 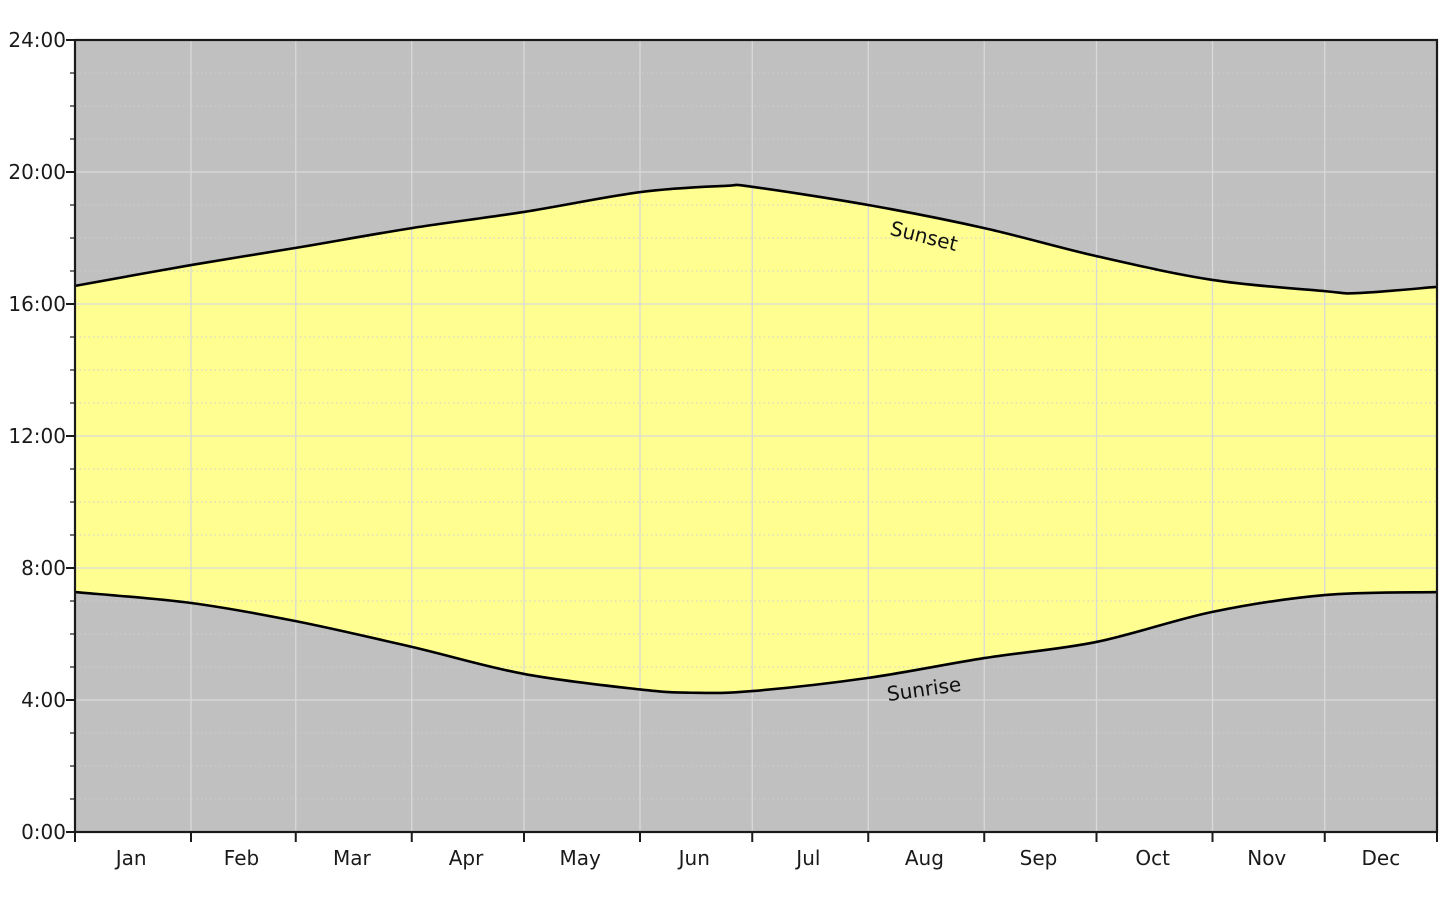 What do you see at coordinates (808, 858) in the screenshot?
I see `x-month-label: Jul` at bounding box center [808, 858].